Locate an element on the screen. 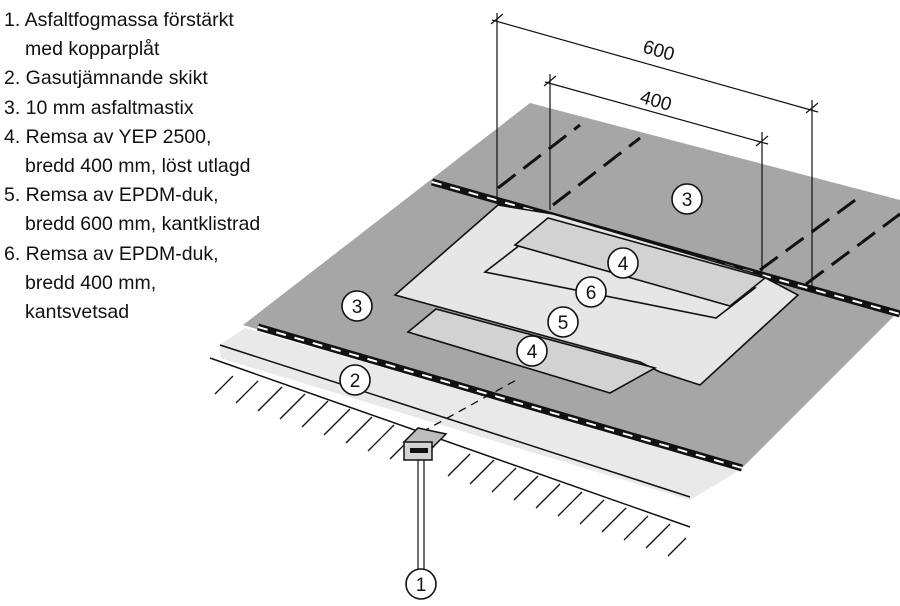 The image size is (900, 606). callout-3-top: 3 is located at coordinates (687, 199).